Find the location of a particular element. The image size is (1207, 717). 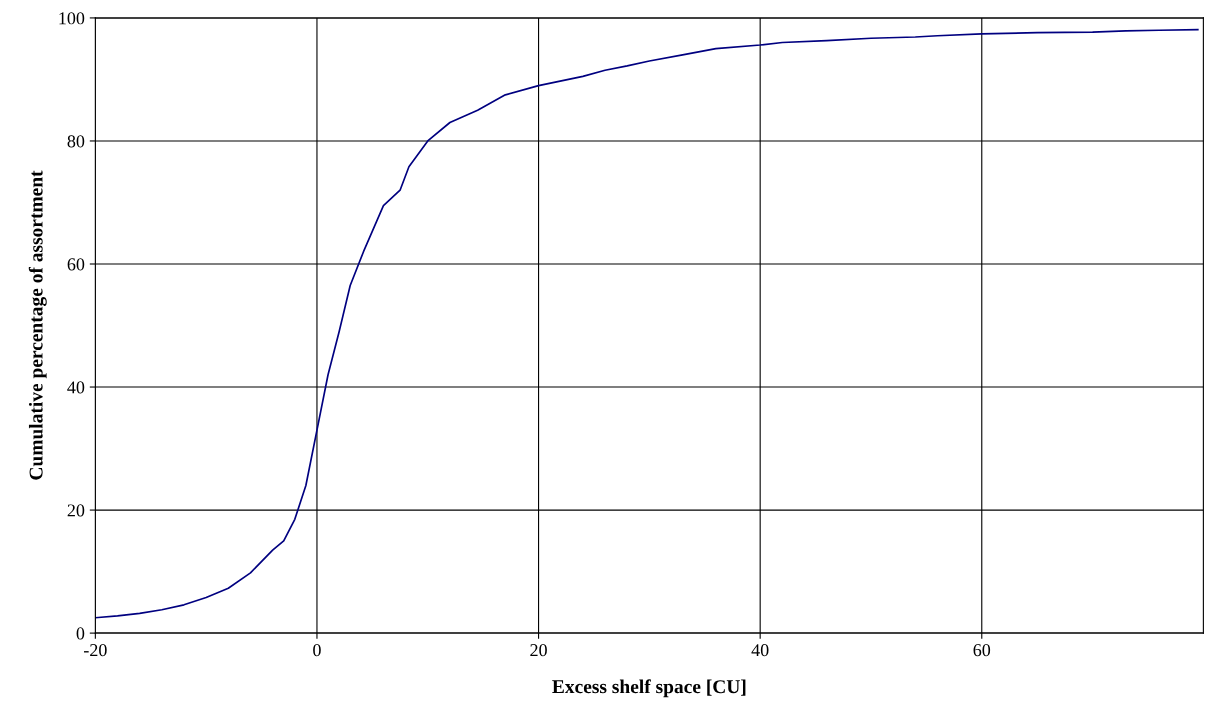

x-axis-title: Excess shelf space [CU] is located at coordinates (649, 688).